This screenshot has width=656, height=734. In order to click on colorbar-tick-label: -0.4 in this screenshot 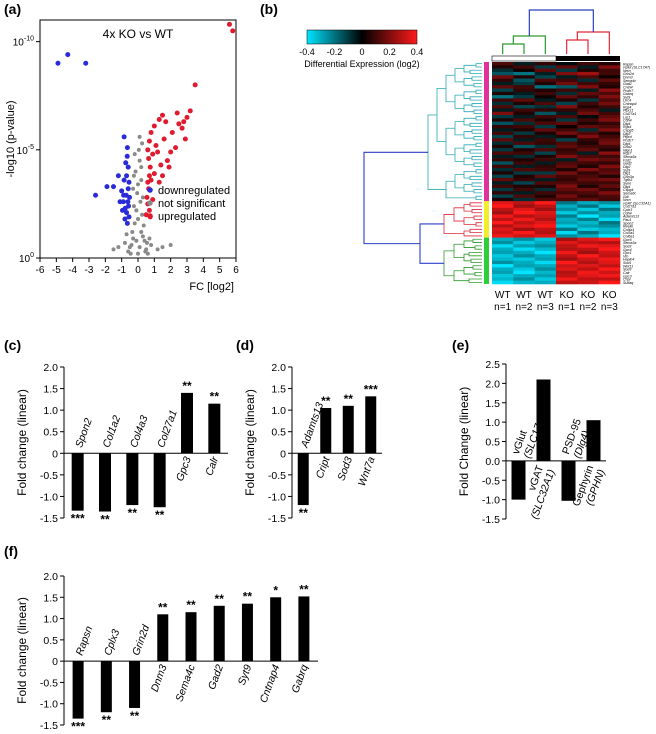, I will do `click(307, 52)`.